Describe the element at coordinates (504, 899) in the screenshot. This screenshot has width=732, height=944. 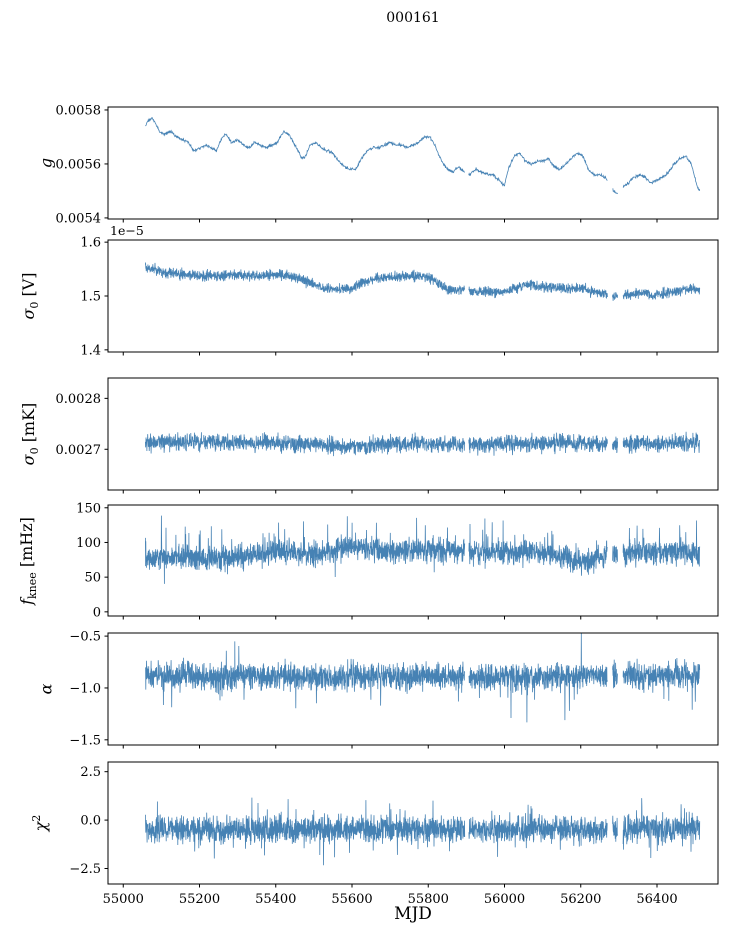
I see `svg-text: 56000` at that location.